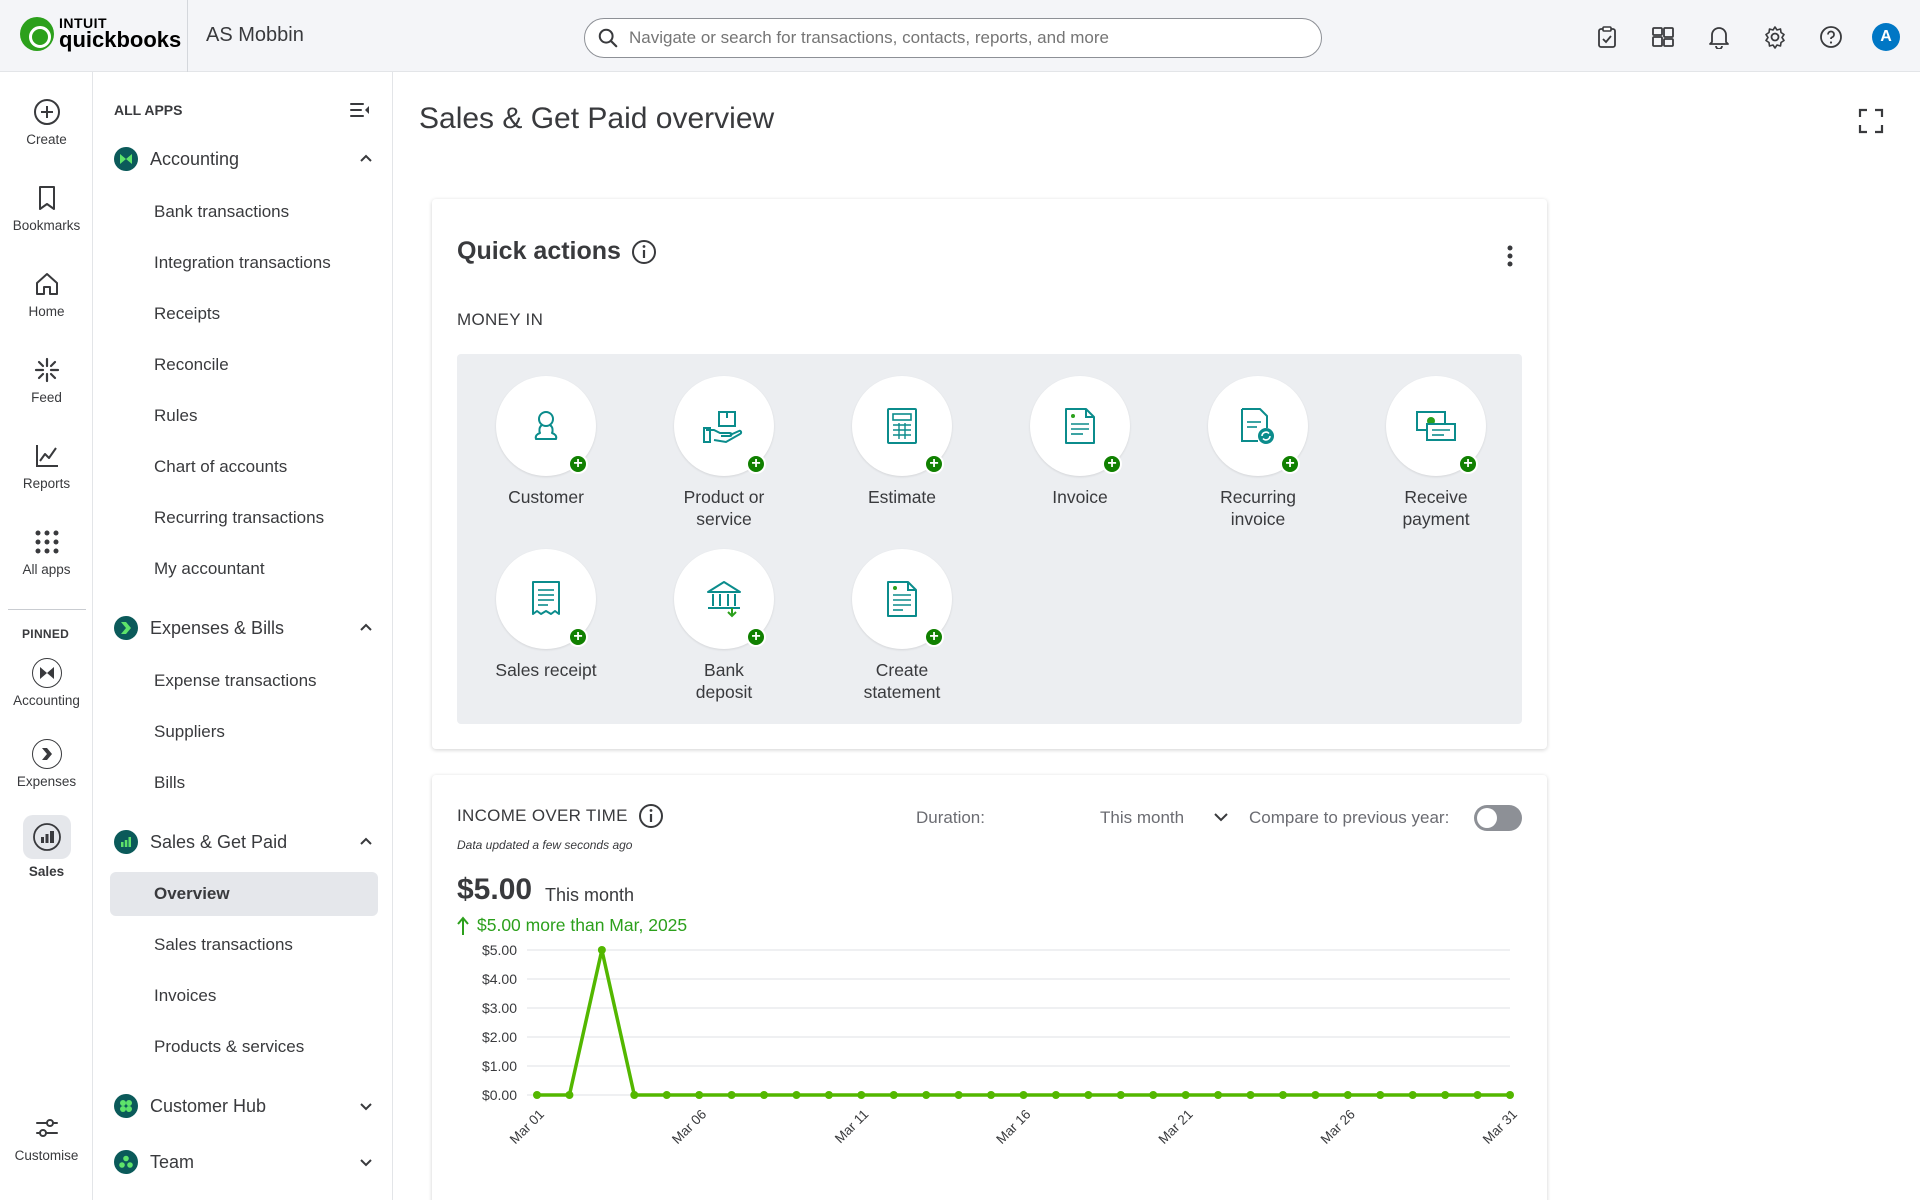 The image size is (1920, 1200). What do you see at coordinates (1221, 817) in the screenshot?
I see `chevron-down-icon` at bounding box center [1221, 817].